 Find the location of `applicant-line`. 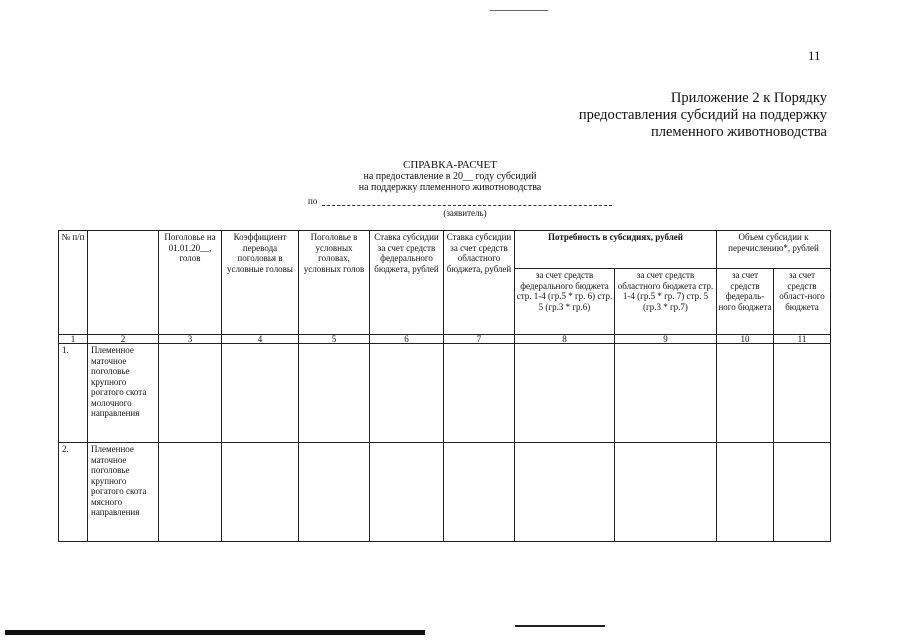

applicant-line is located at coordinates (467, 205).